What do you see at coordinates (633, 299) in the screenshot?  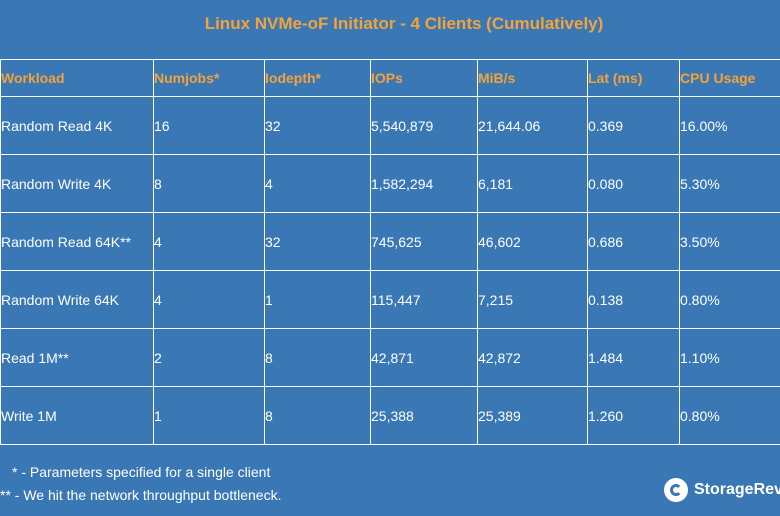 I see `cell-latency: 0.138` at bounding box center [633, 299].